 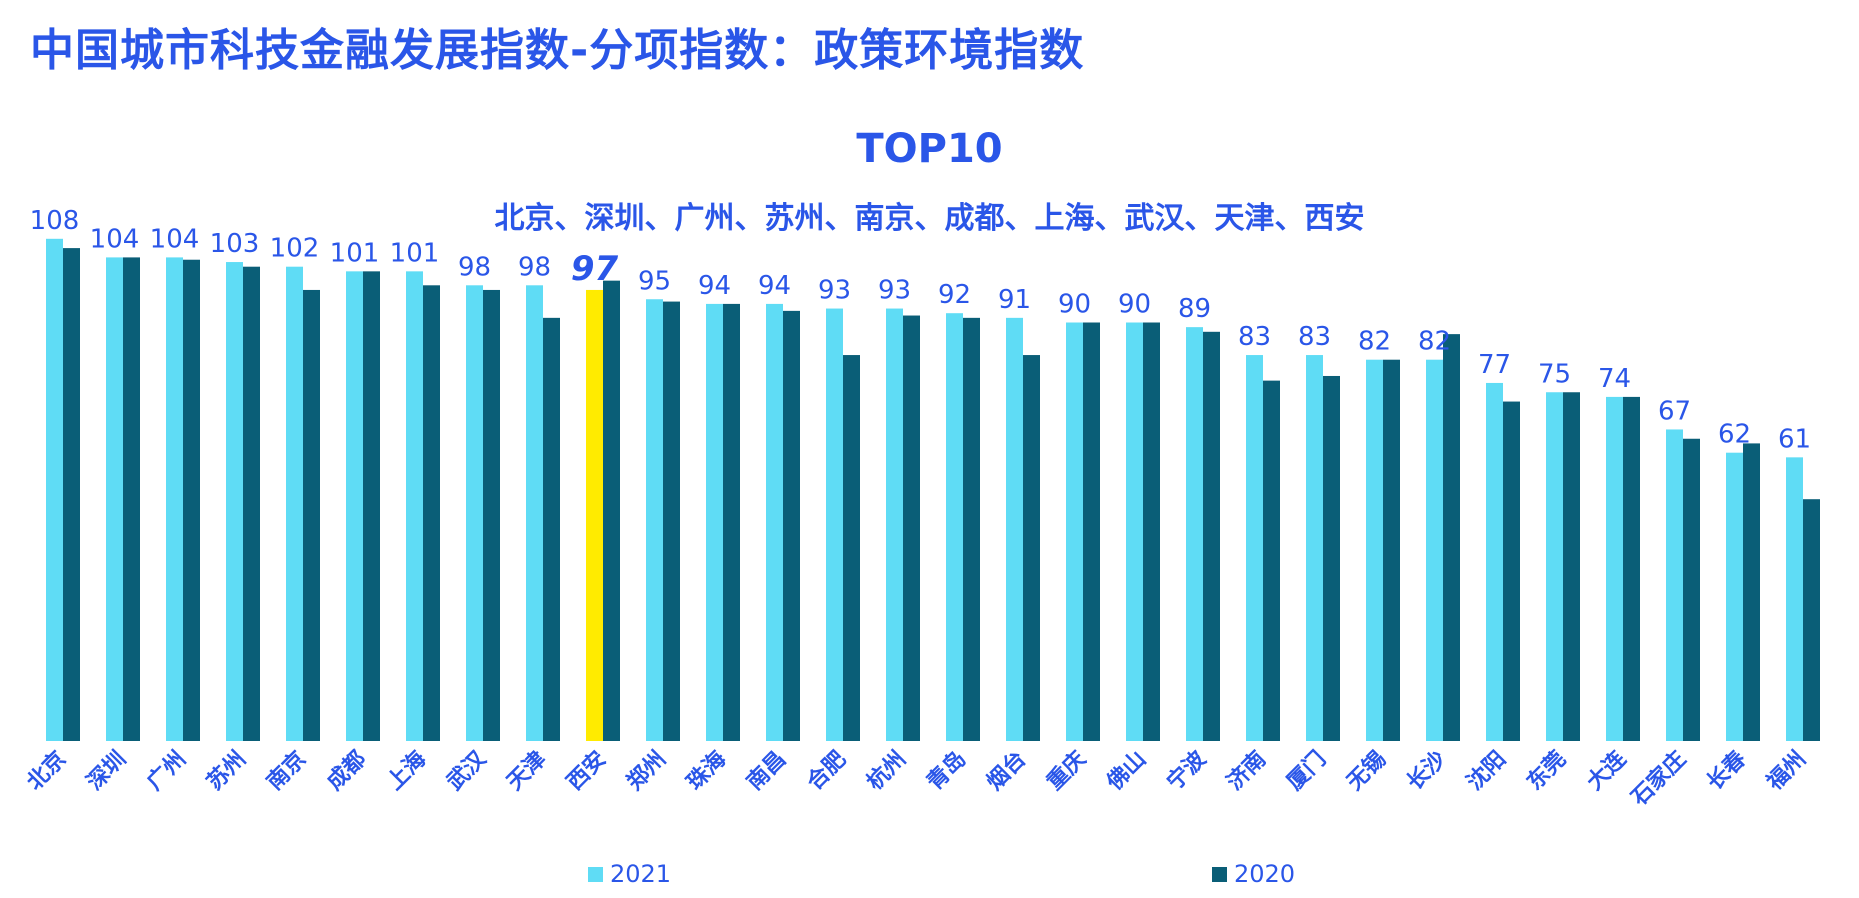 What do you see at coordinates (1434, 342) in the screenshot?
I see `data-label-2021-23: 82` at bounding box center [1434, 342].